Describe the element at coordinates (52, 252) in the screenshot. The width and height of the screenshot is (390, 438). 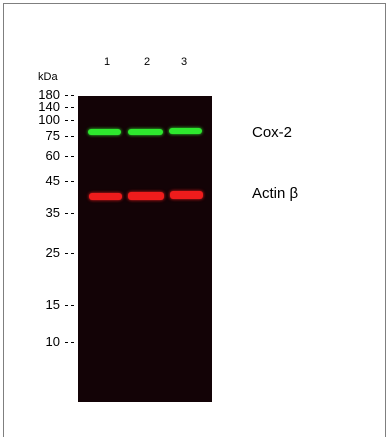
I see `marker-label-25: 25` at that location.